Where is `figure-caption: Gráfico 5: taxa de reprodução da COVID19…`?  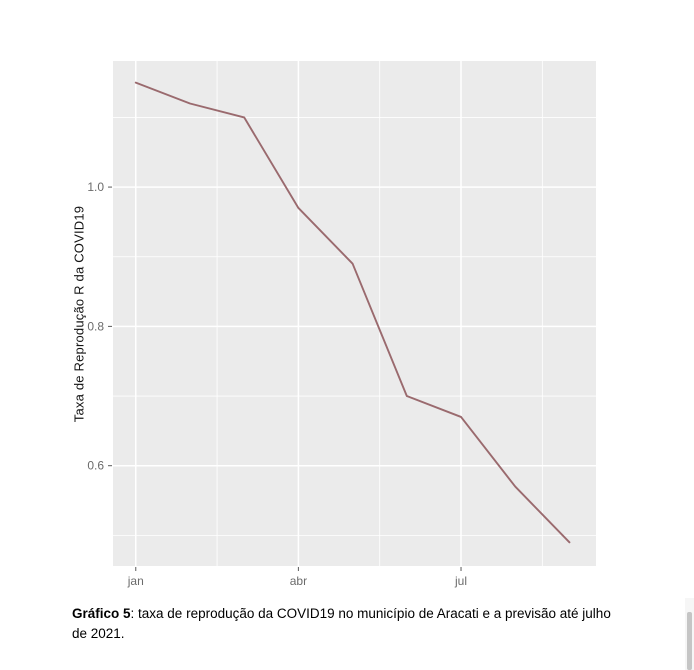 figure-caption: Gráfico 5: taxa de reprodução da COVID19… is located at coordinates (350, 624).